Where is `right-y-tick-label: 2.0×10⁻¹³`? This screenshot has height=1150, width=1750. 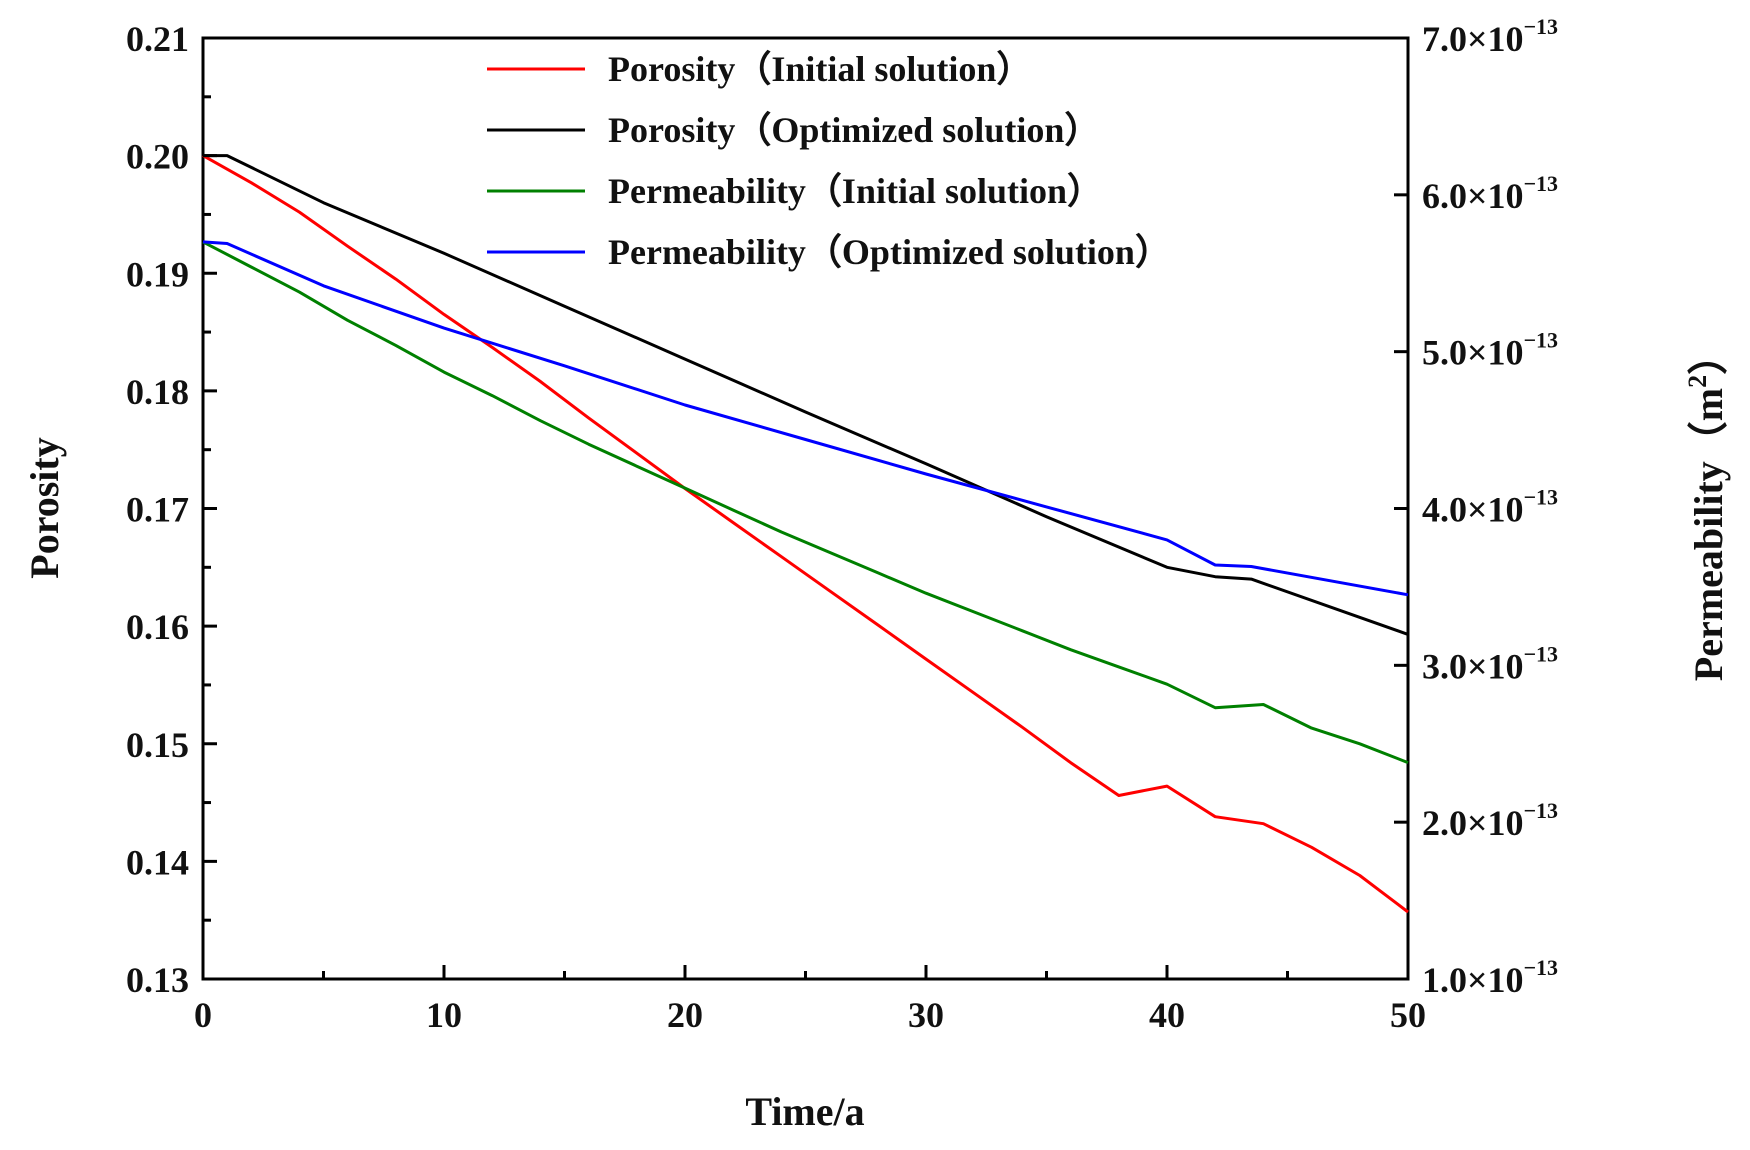 right-y-tick-label: 2.0×10⁻¹³ is located at coordinates (1490, 820).